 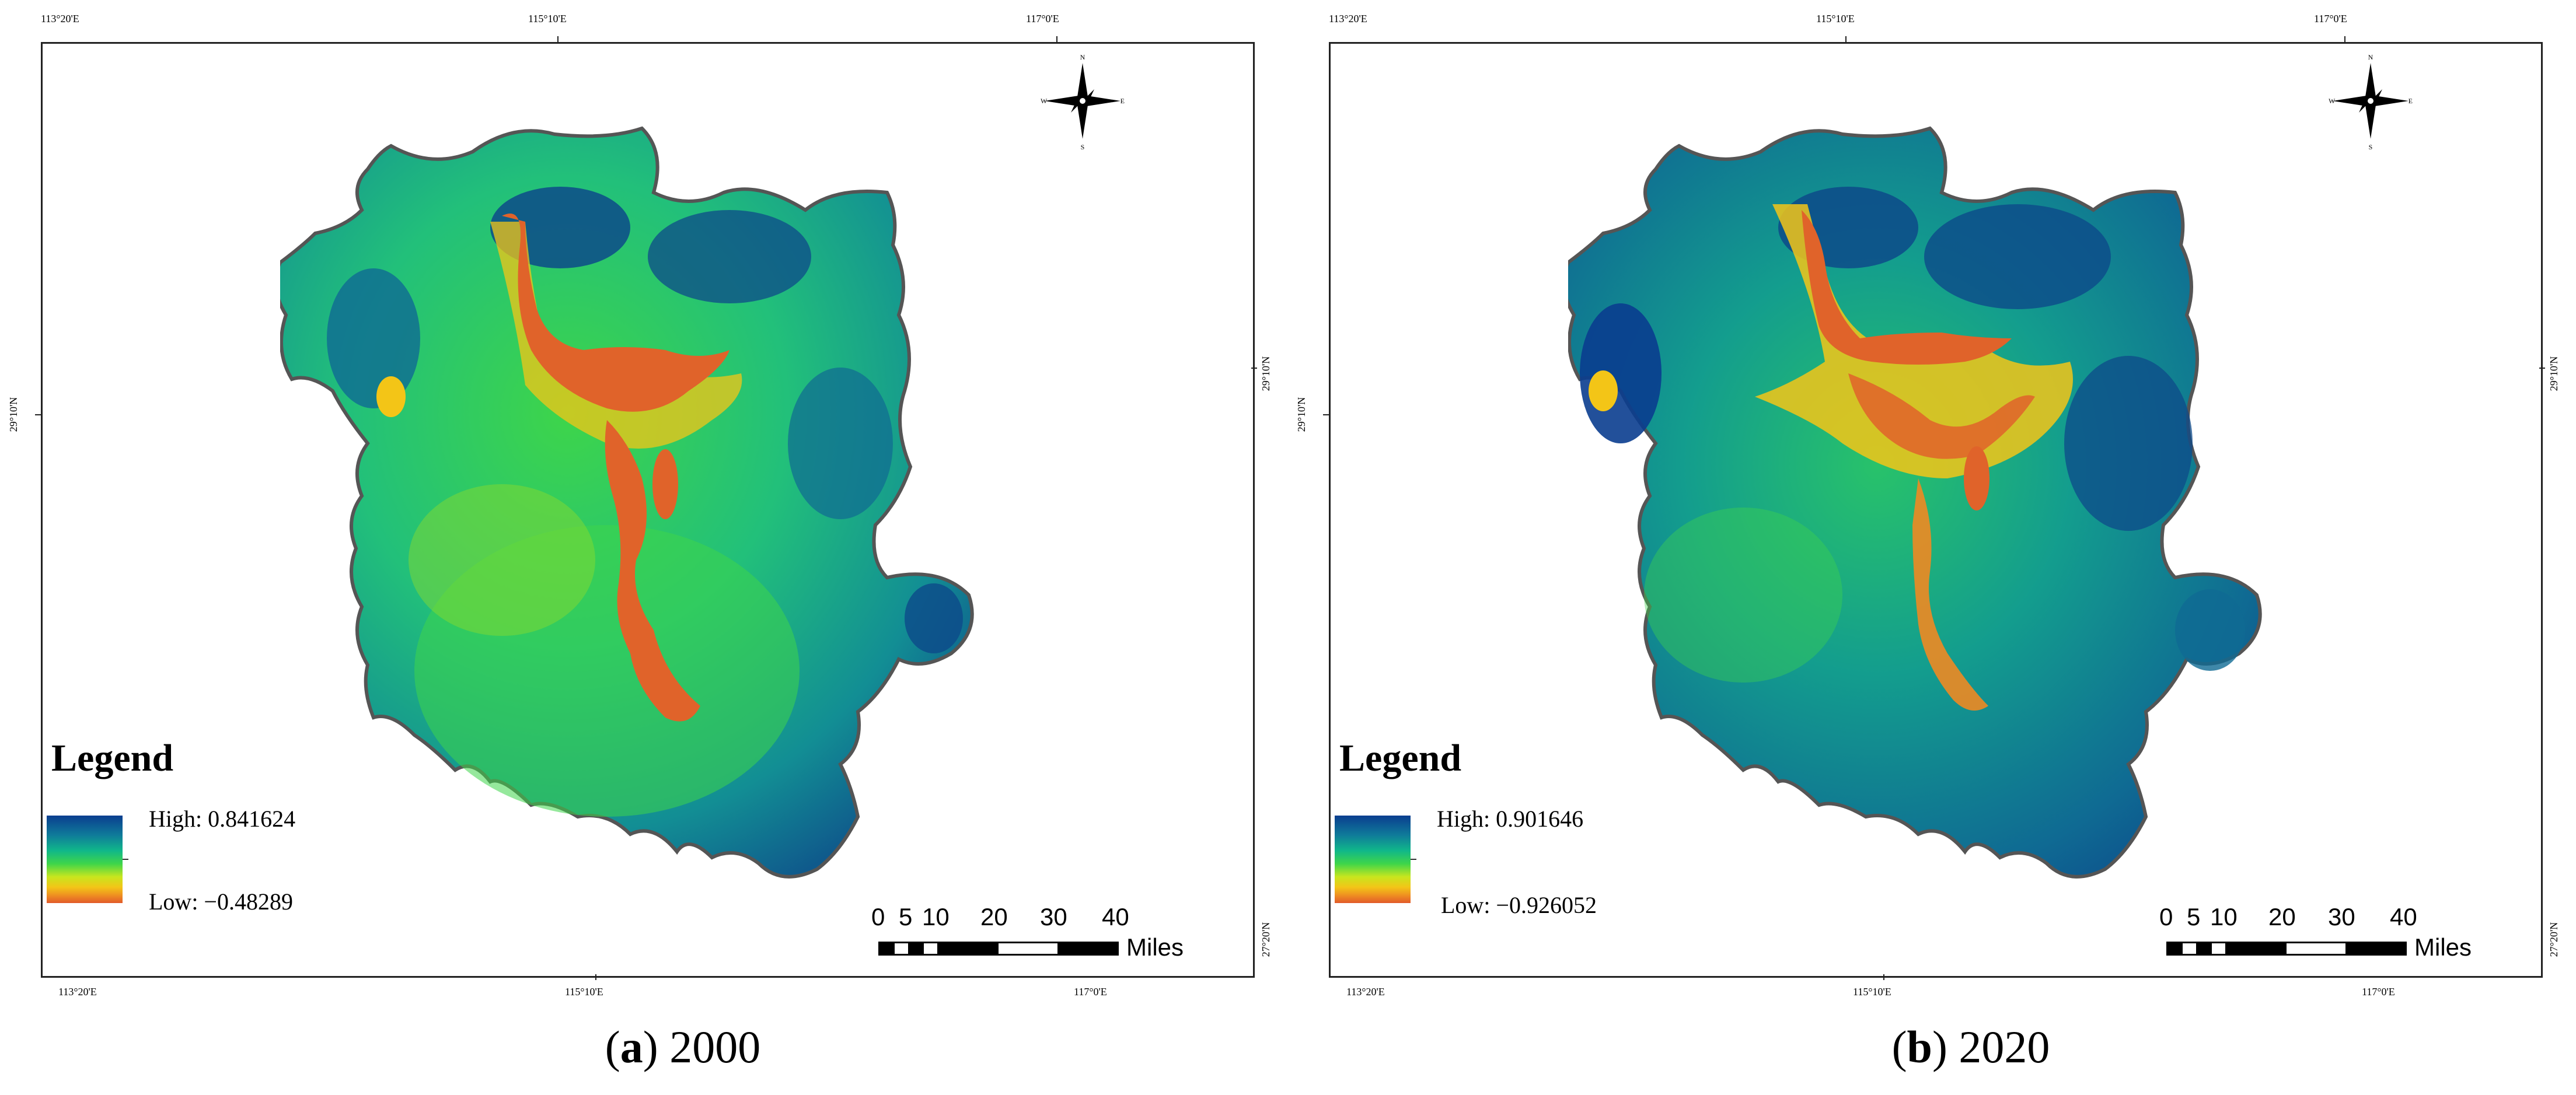 What do you see at coordinates (1519, 905) in the screenshot?
I see `legend-low-label: Low: −0.926052` at bounding box center [1519, 905].